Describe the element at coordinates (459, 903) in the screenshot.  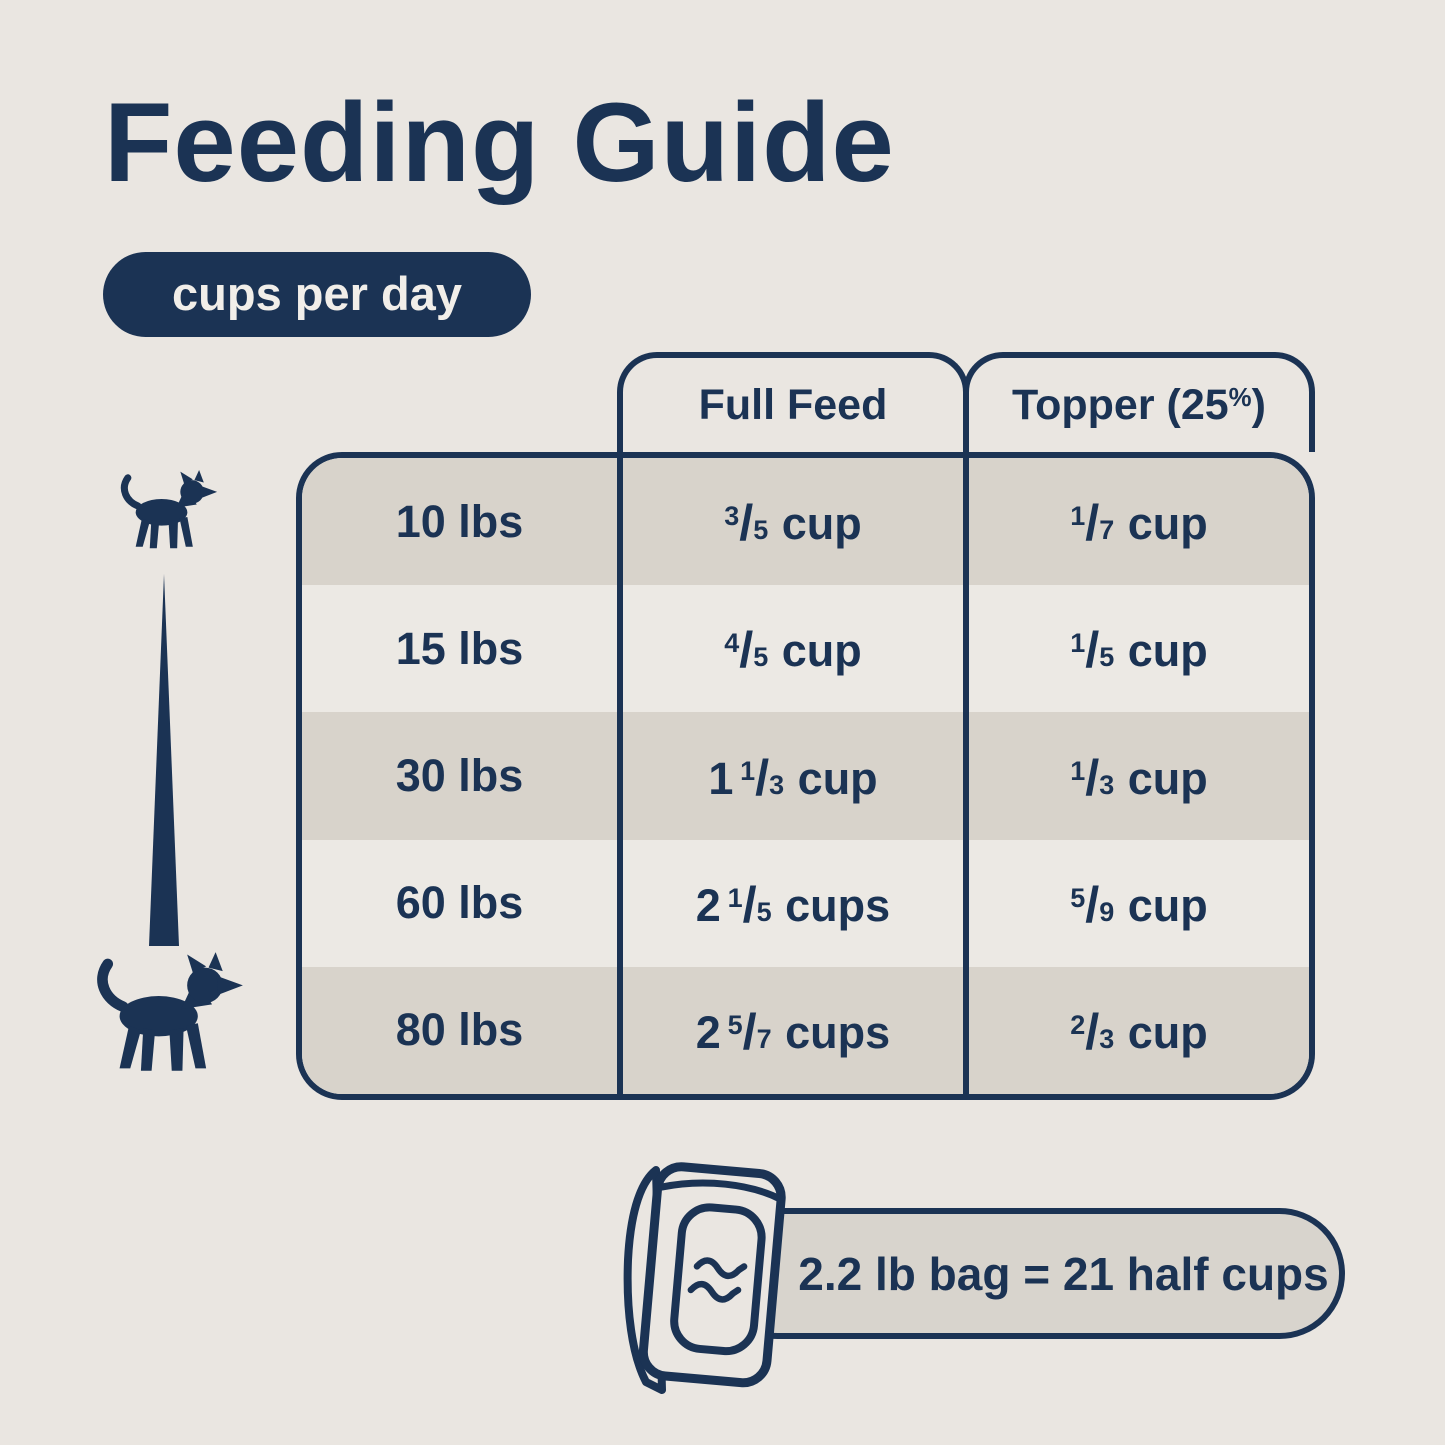
I see `weight-cell: 60 lbs` at that location.